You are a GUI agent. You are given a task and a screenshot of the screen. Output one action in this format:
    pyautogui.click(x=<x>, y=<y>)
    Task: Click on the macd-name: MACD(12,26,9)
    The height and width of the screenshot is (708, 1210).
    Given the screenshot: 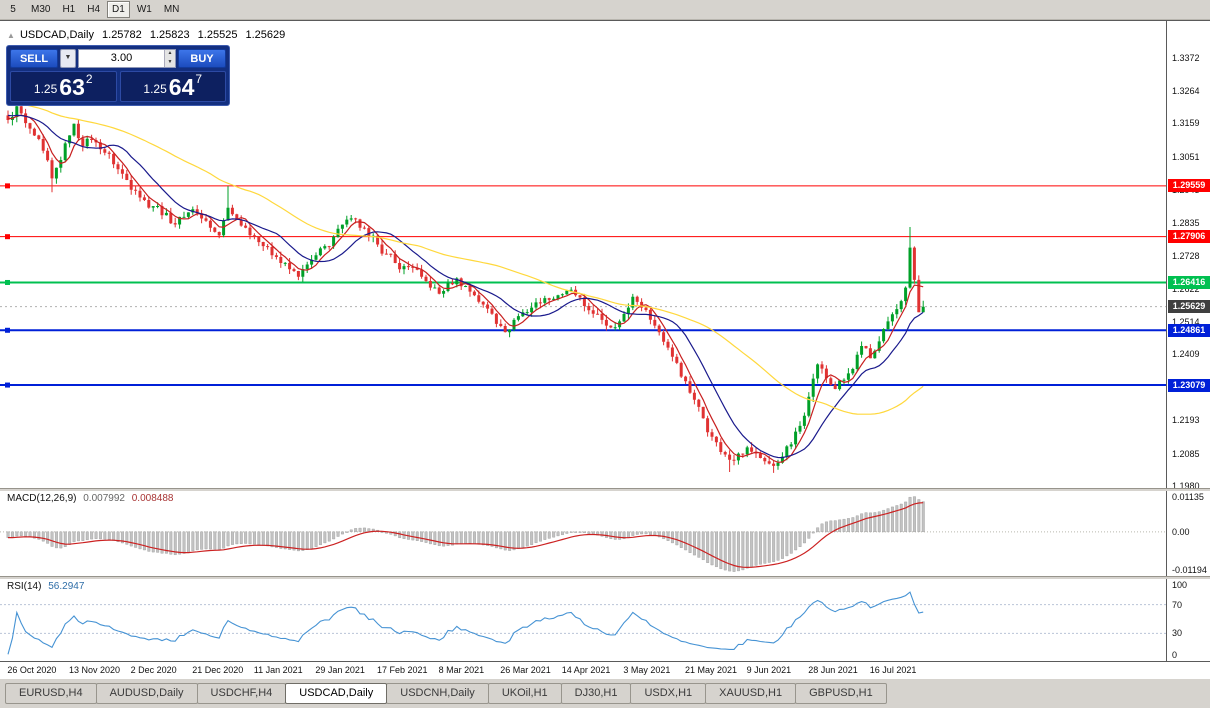 What is the action you would take?
    pyautogui.click(x=42, y=498)
    